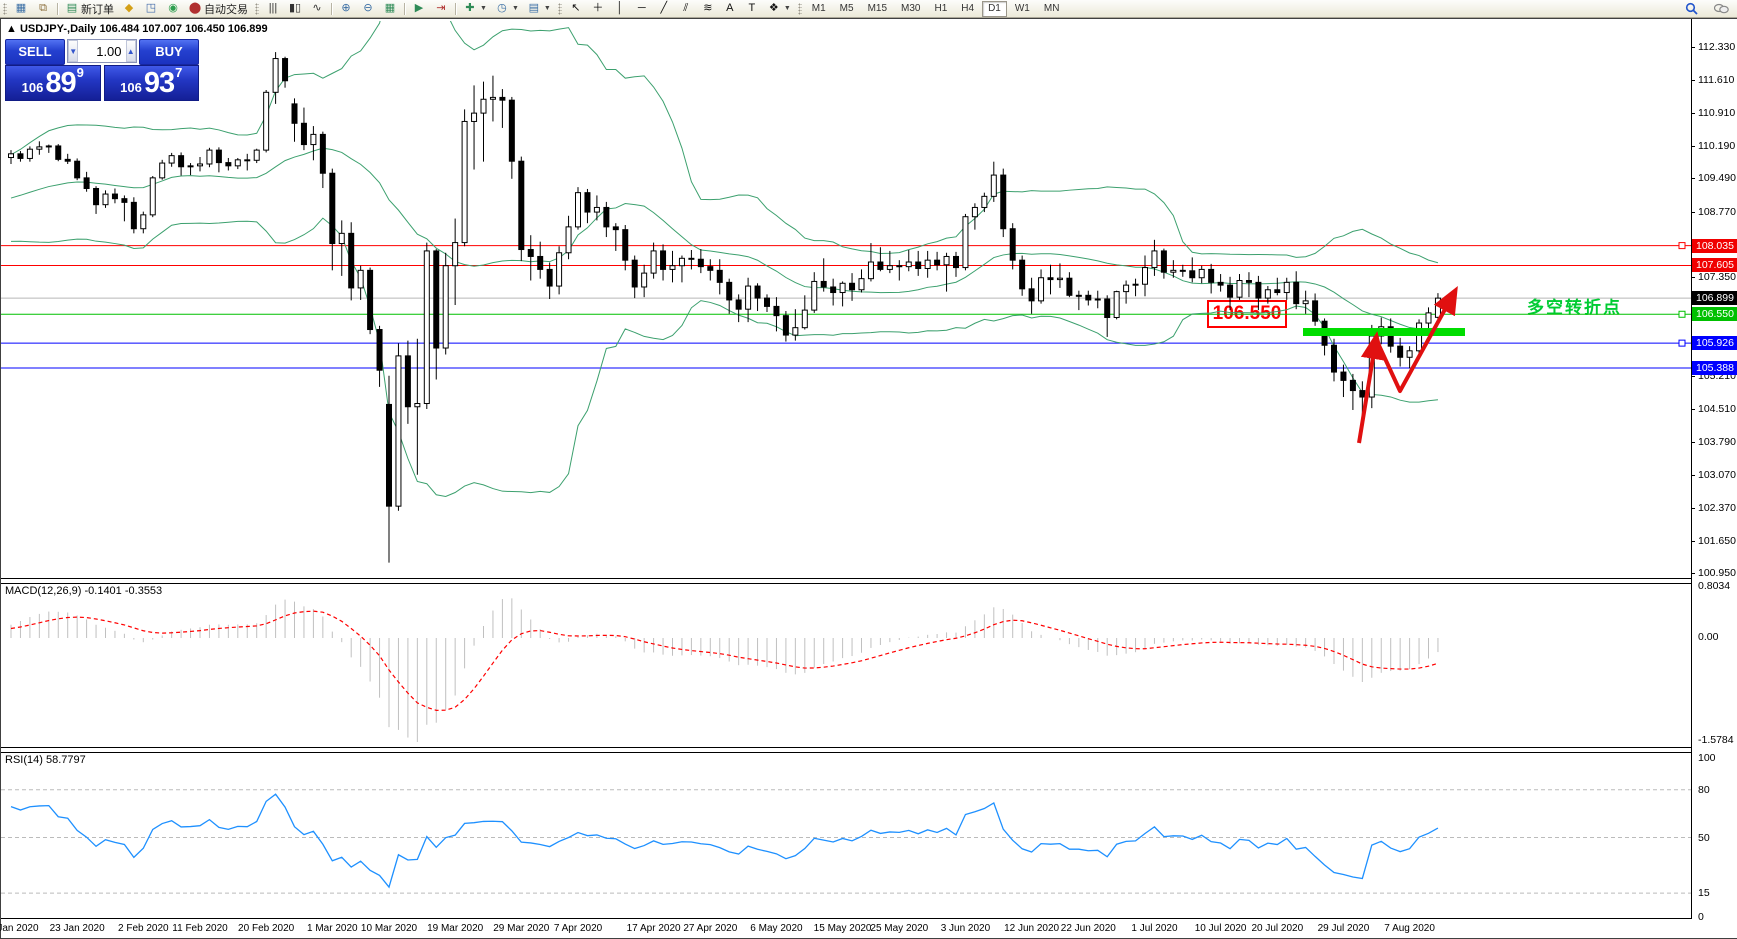  I want to click on date-axis-label: 17 Apr 2020, so click(653, 928).